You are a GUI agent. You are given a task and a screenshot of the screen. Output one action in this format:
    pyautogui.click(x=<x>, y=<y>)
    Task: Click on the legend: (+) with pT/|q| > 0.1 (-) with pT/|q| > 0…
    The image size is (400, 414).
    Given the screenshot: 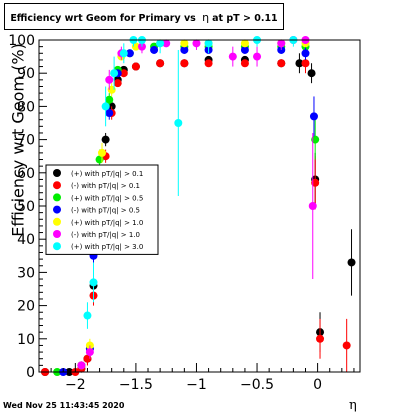 What is the action you would take?
    pyautogui.click(x=102, y=209)
    